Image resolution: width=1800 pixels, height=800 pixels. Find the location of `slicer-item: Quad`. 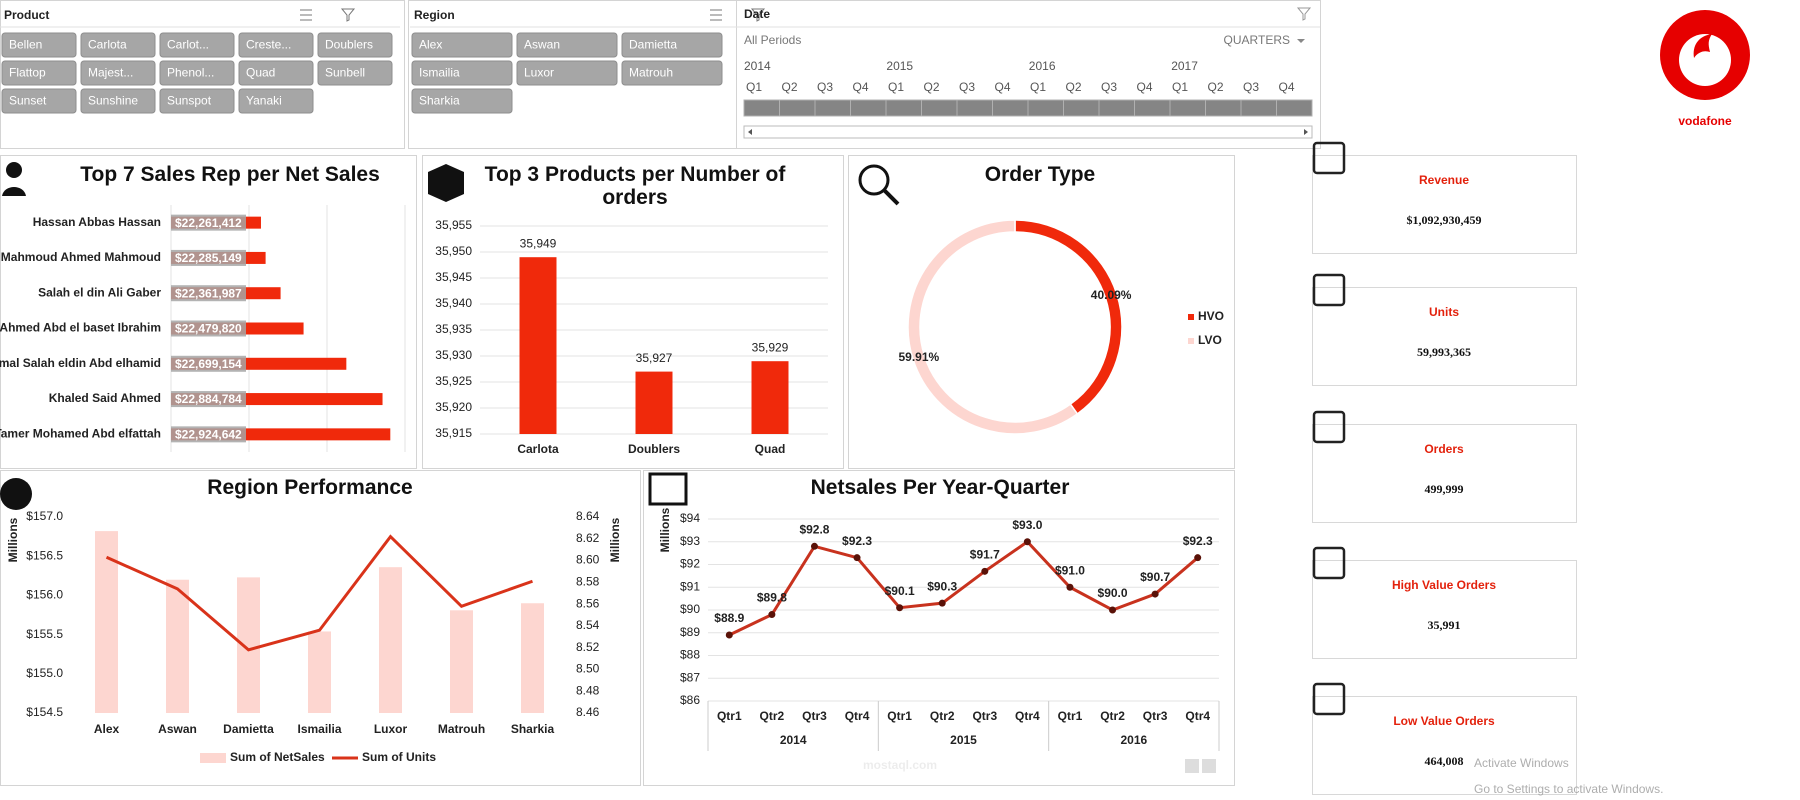

slicer-item: Quad is located at coordinates (260, 73).